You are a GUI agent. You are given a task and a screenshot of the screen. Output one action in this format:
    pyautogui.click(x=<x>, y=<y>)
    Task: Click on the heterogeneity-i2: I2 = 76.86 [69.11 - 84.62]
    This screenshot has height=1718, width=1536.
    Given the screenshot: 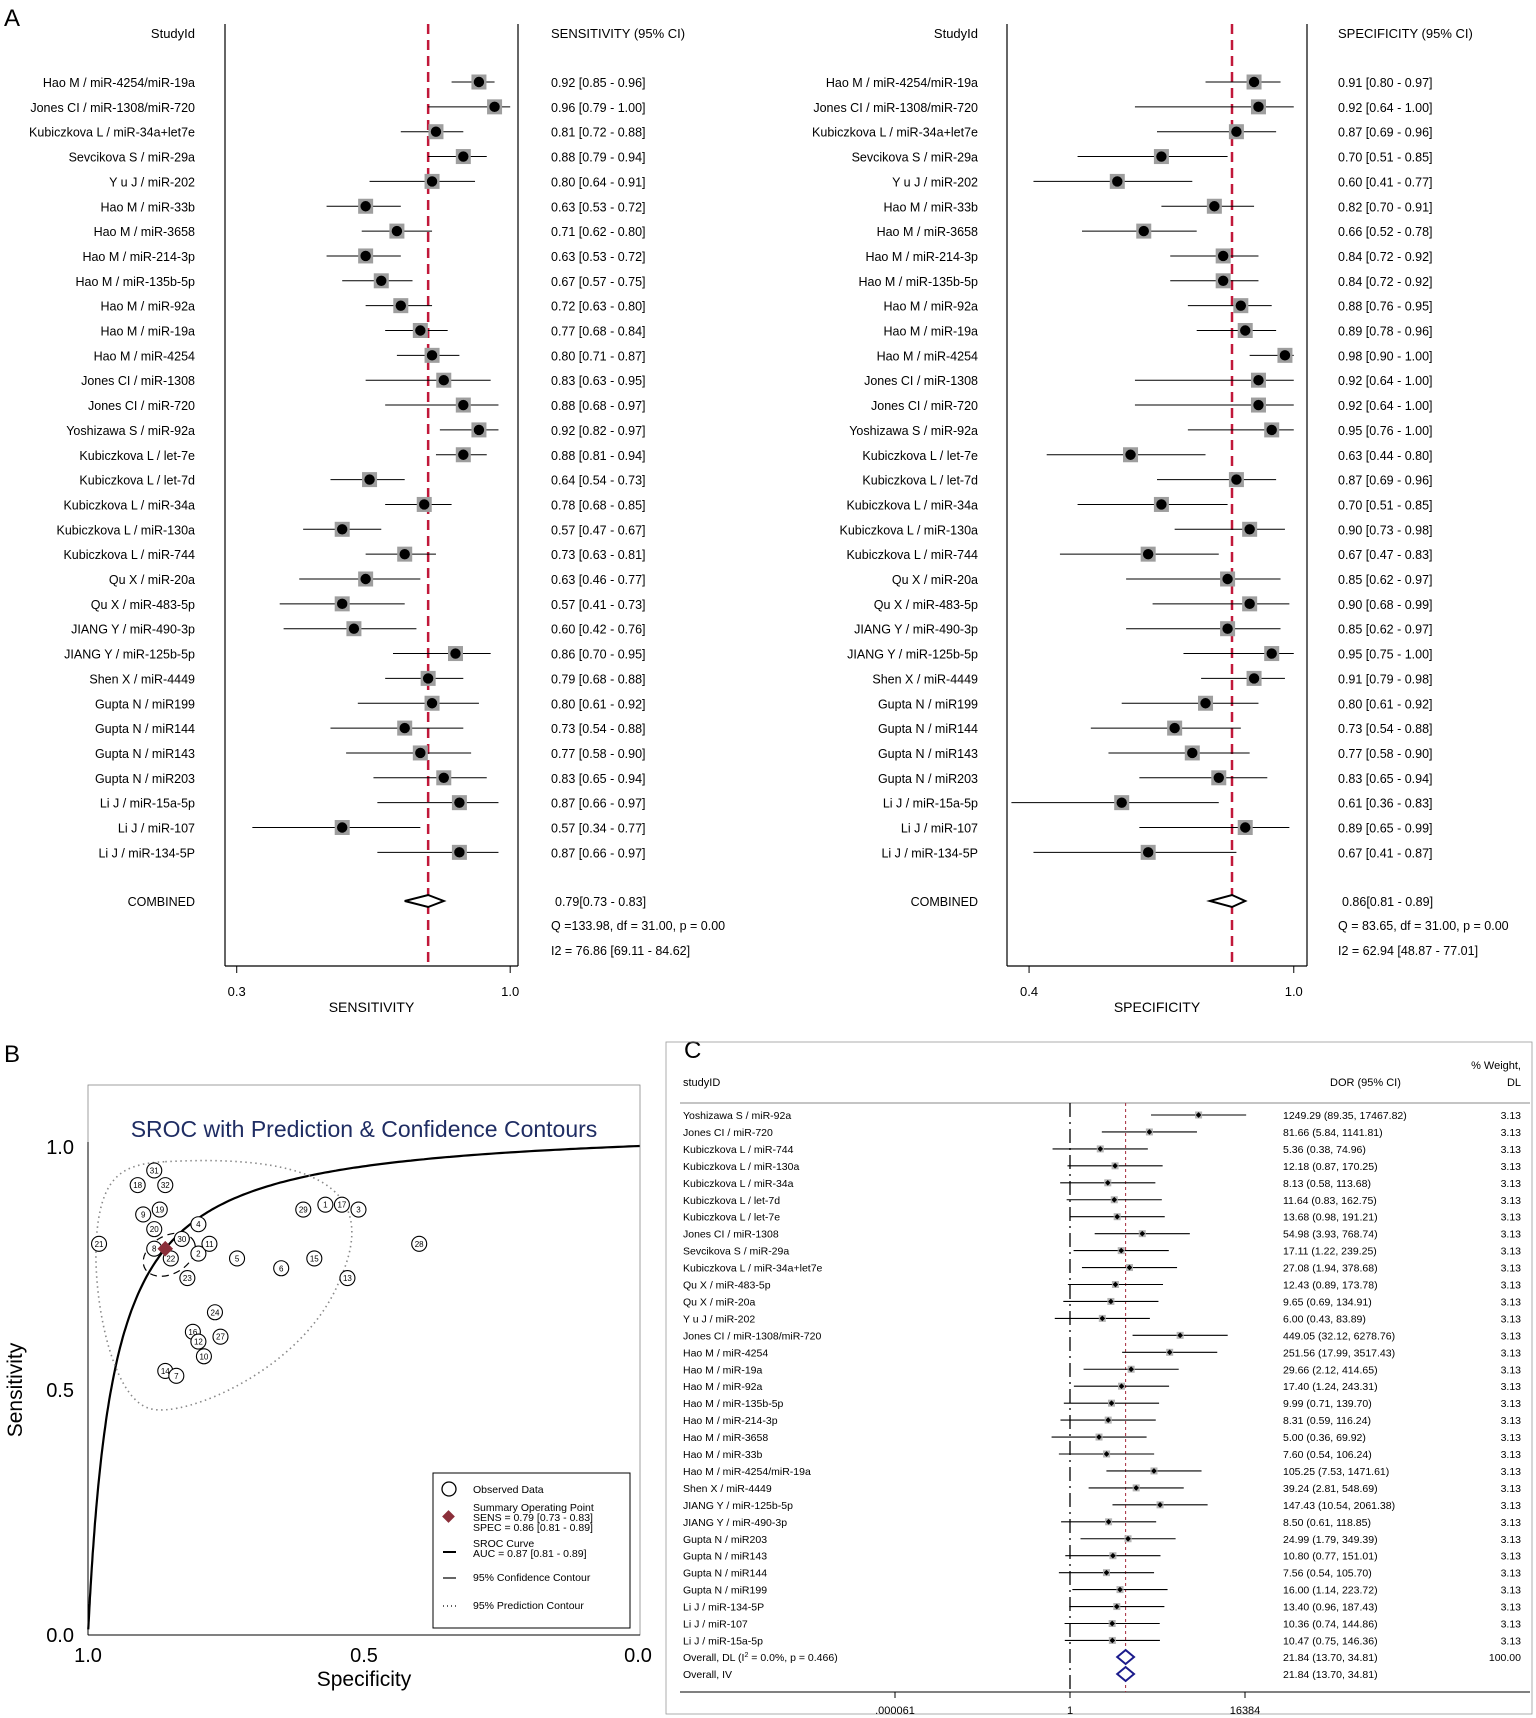 What is the action you would take?
    pyautogui.click(x=620, y=951)
    